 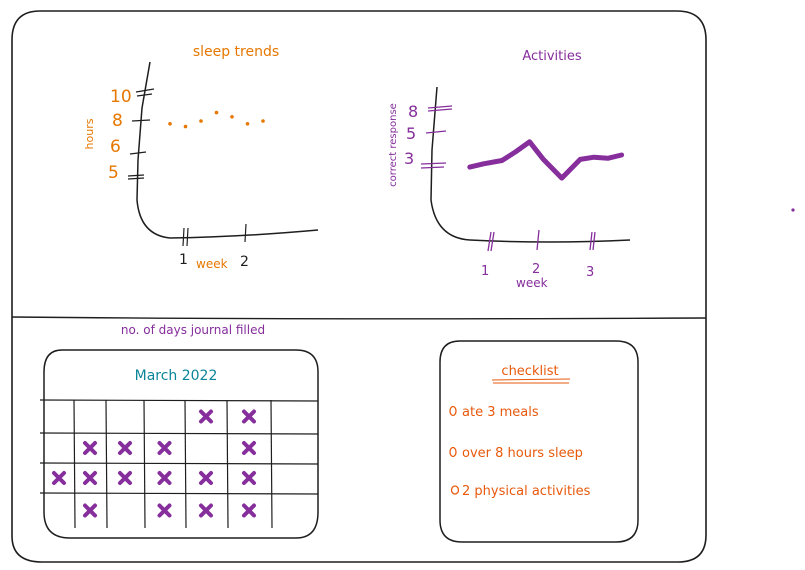 What do you see at coordinates (212, 264) in the screenshot?
I see `sleep-xlabel: week` at bounding box center [212, 264].